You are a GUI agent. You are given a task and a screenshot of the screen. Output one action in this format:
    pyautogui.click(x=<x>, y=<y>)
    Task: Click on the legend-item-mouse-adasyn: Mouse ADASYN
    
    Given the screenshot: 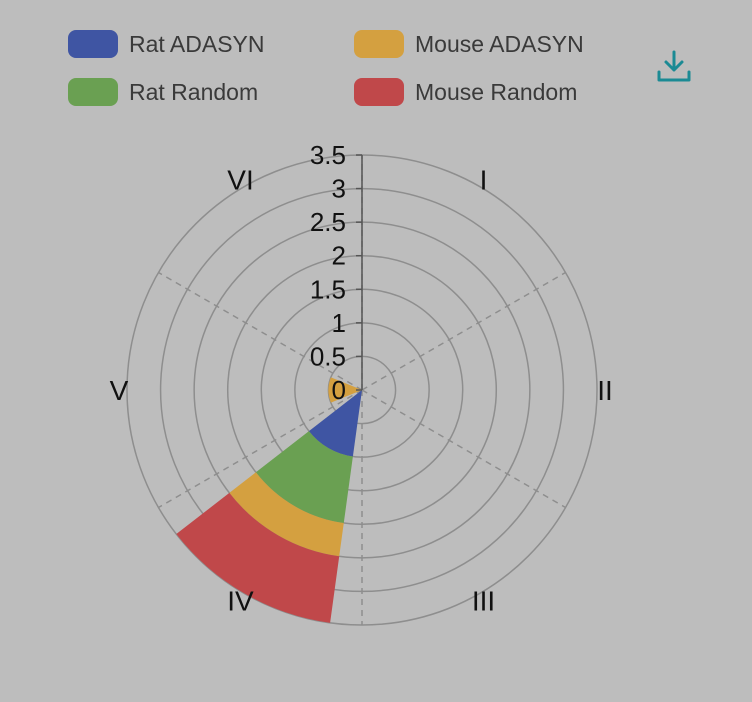 What is the action you would take?
    pyautogui.click(x=469, y=44)
    